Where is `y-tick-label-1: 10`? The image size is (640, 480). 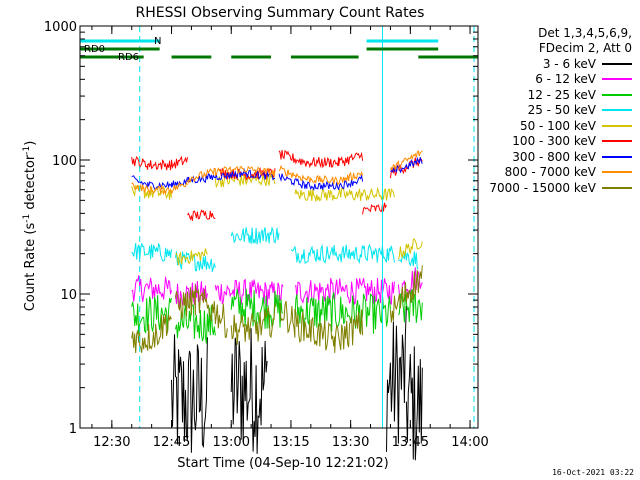 y-tick-label-1: 10 is located at coordinates (68, 295).